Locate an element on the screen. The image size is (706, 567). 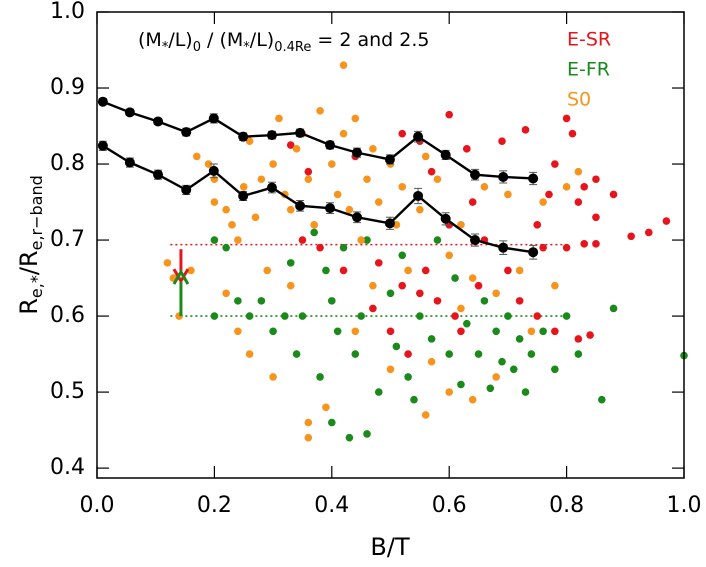
x-tick-label: 0.8 is located at coordinates (566, 505).